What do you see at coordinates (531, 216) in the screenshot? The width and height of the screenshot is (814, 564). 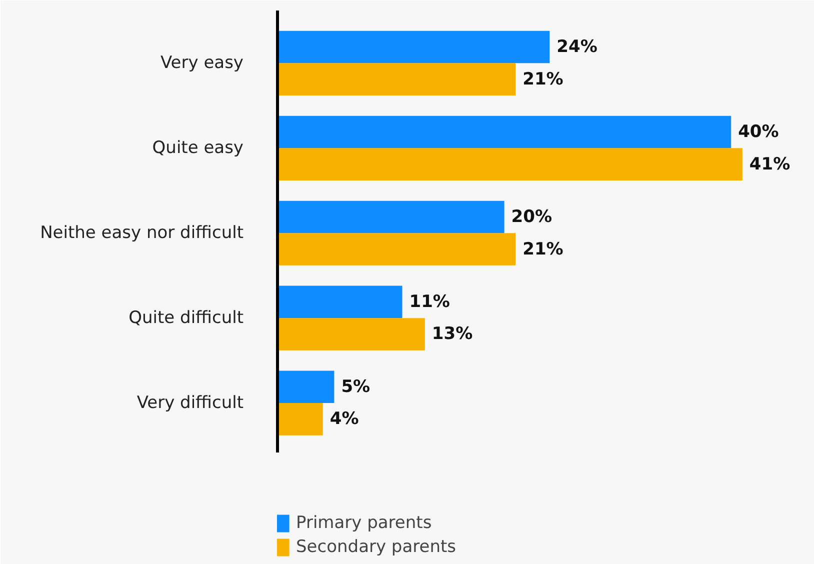 I see `data-label: 20%` at bounding box center [531, 216].